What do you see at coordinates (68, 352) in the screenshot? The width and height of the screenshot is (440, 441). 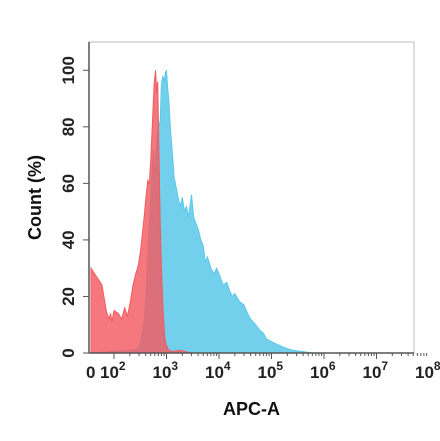 I see `y-tick-label: 0` at bounding box center [68, 352].